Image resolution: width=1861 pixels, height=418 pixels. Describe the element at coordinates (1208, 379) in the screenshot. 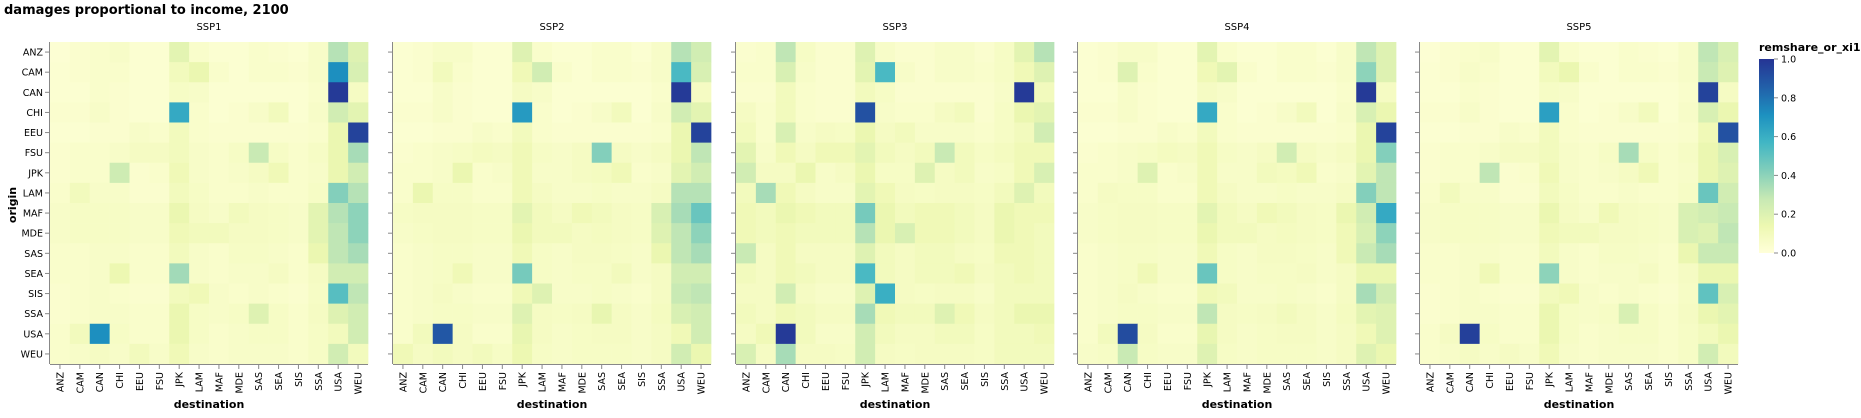

I see `x-tick-label: JPK` at that location.